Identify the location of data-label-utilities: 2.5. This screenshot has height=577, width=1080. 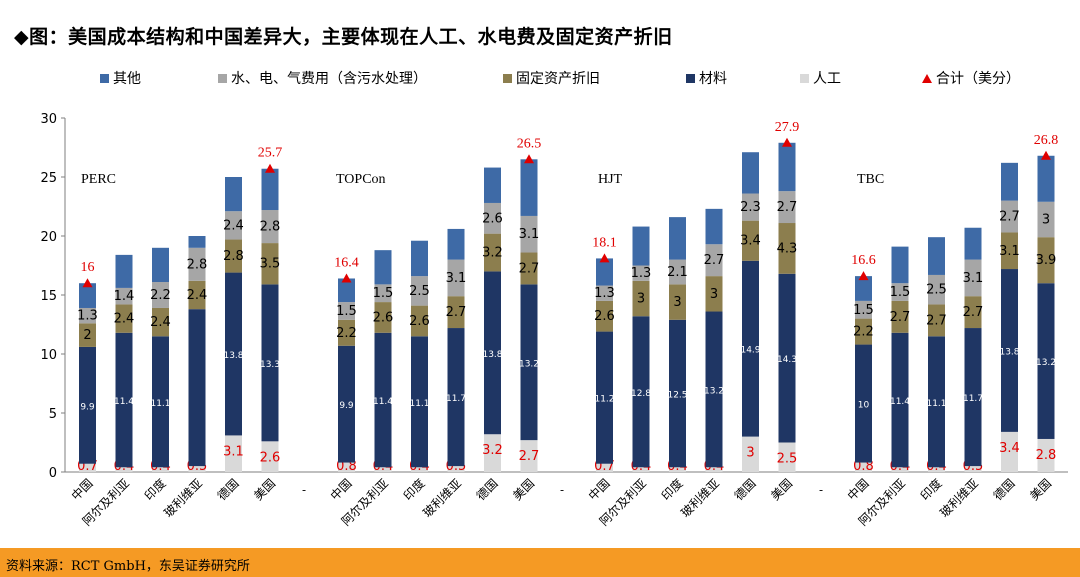
(936, 290).